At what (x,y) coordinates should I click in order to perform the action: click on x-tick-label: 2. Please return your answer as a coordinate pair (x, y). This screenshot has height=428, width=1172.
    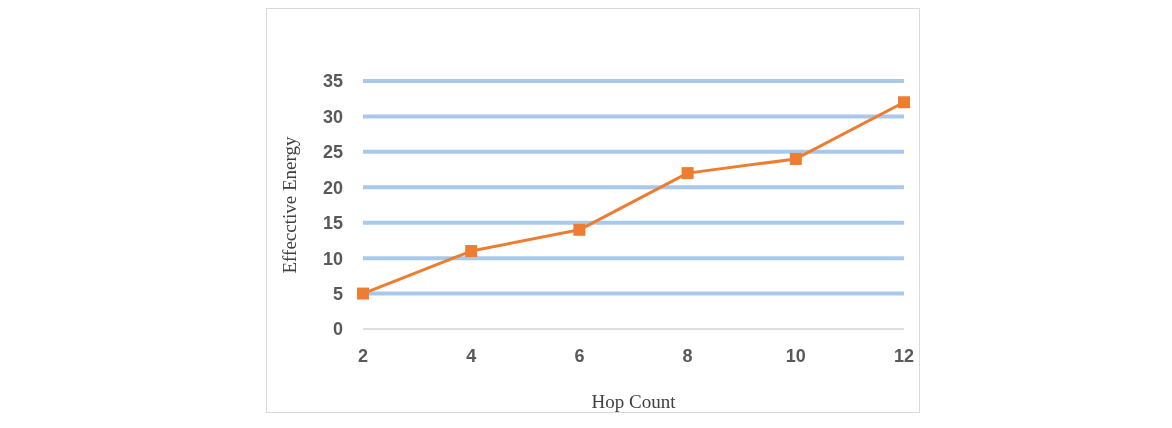
    Looking at the image, I should click on (363, 355).